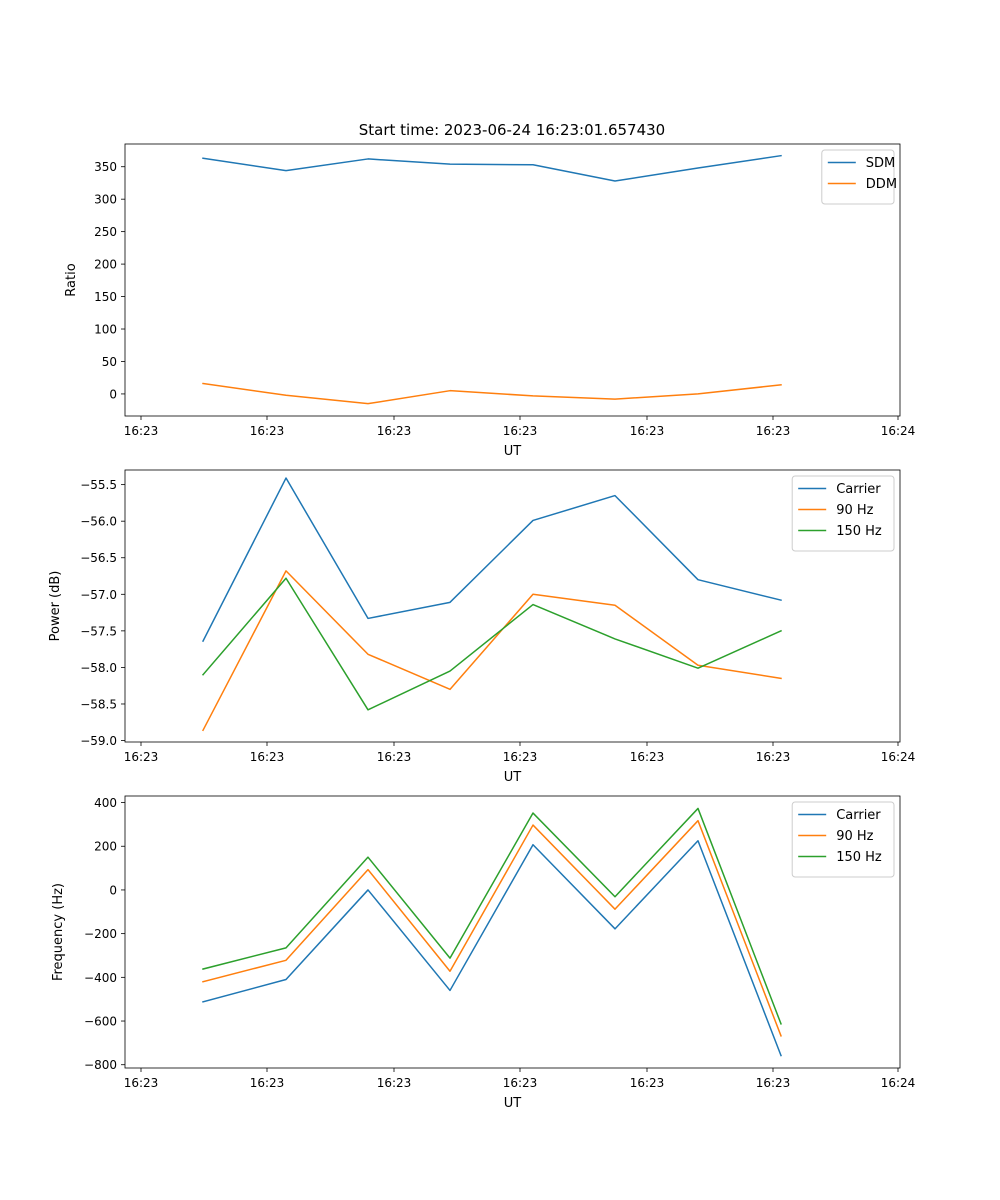 The width and height of the screenshot is (1000, 1200). Describe the element at coordinates (100, 978) in the screenshot. I see `y-tick-label: −400` at that location.